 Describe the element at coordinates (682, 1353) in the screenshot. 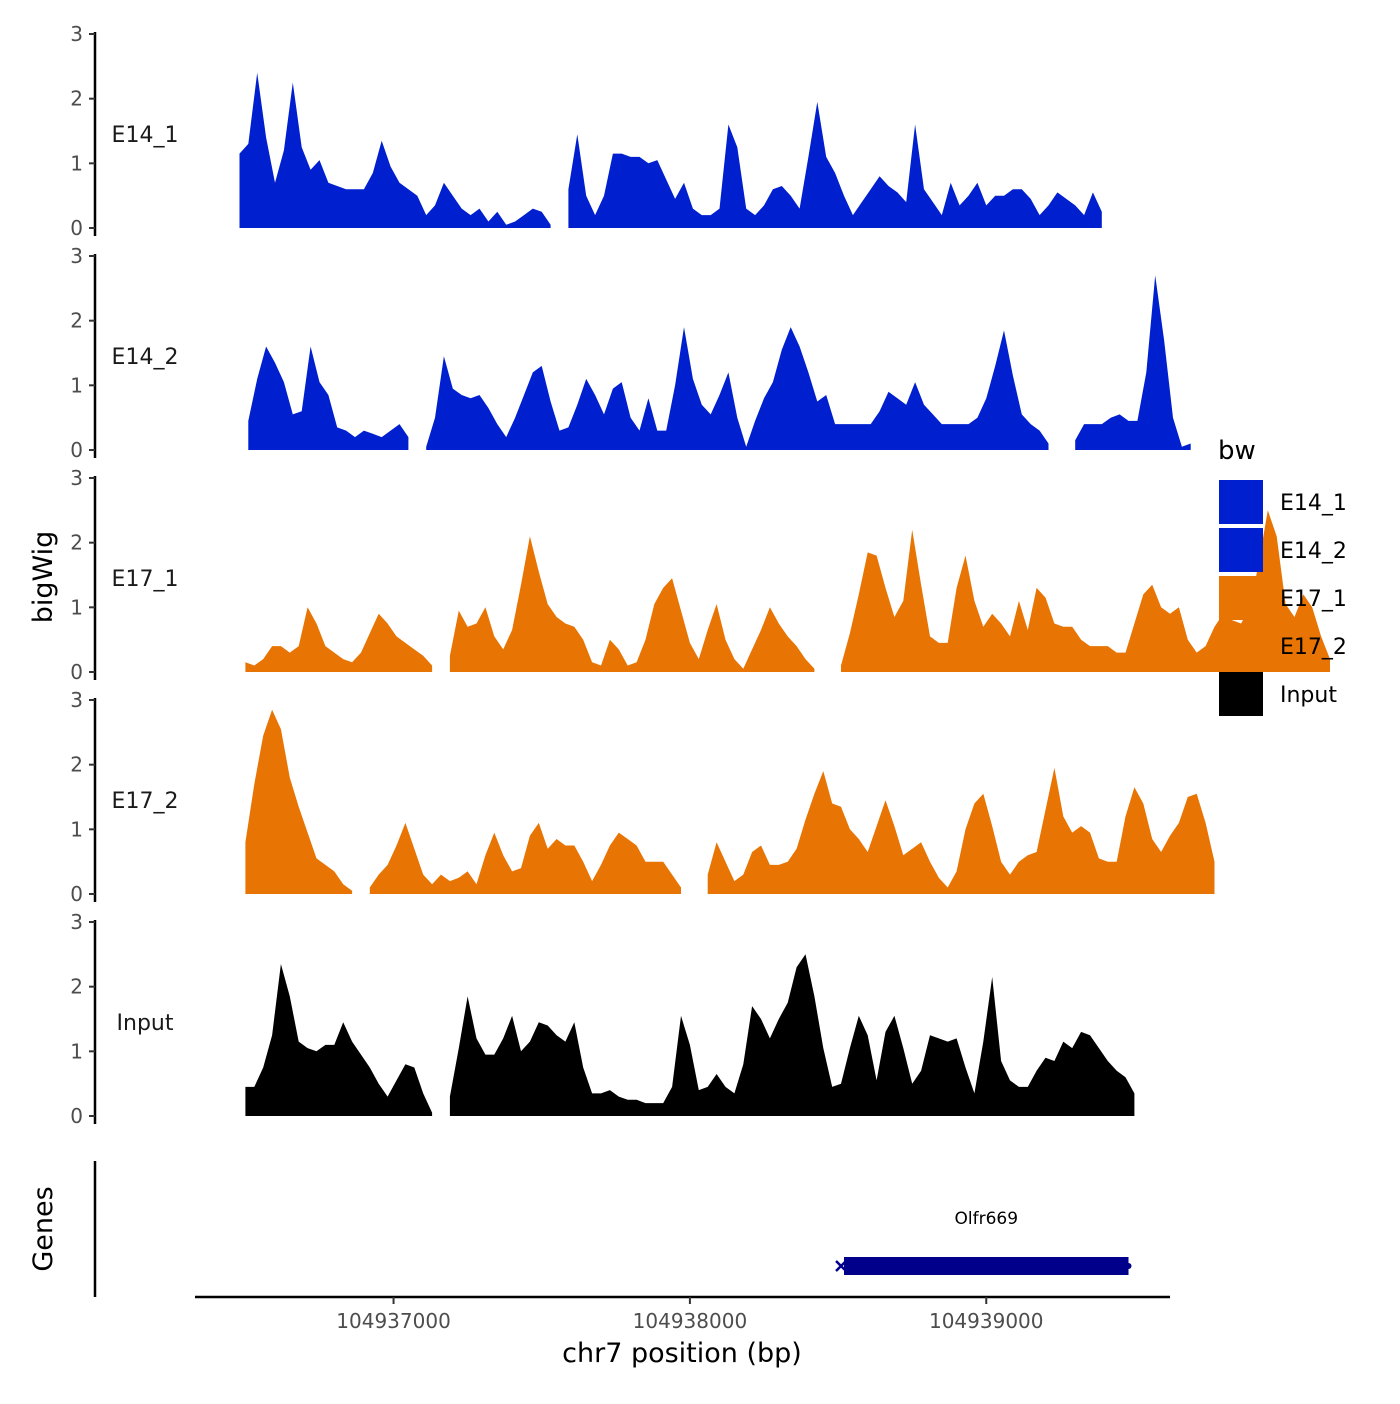

I see `x-axis-title: chr7 position (bp)` at that location.